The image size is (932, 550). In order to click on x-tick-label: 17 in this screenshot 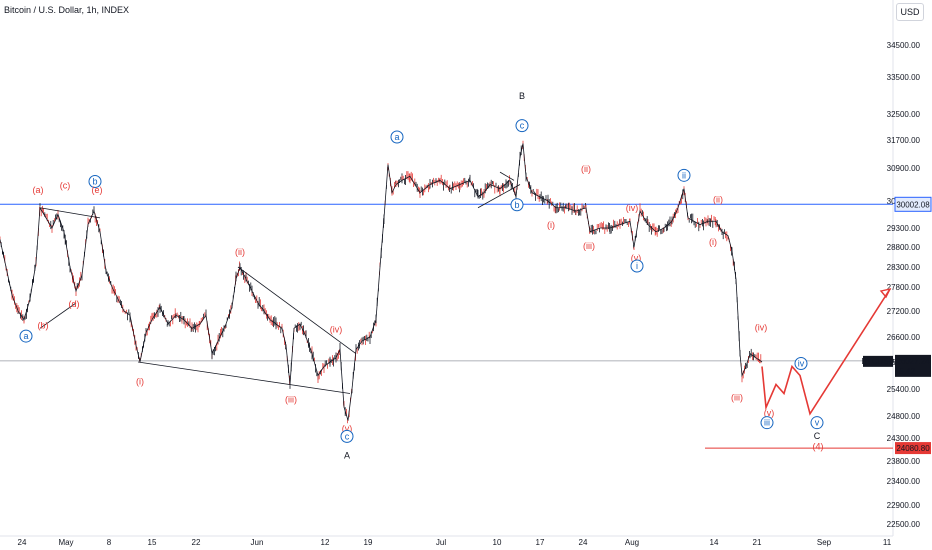, I will do `click(540, 542)`.